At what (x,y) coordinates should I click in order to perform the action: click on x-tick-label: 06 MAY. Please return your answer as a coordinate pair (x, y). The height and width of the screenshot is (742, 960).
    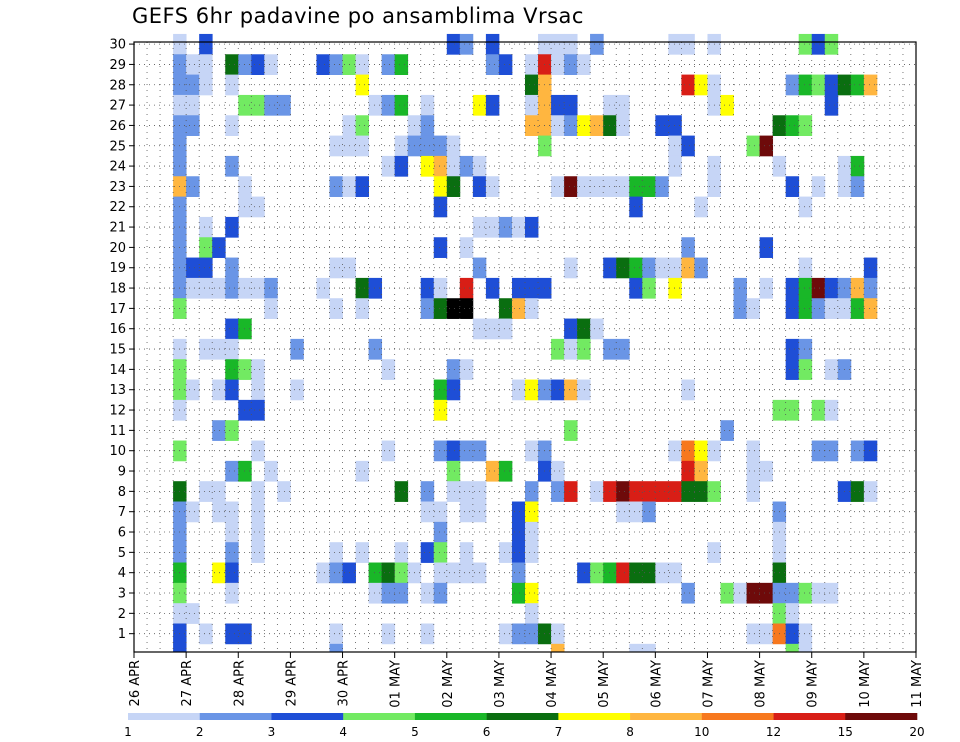
    Looking at the image, I should click on (656, 684).